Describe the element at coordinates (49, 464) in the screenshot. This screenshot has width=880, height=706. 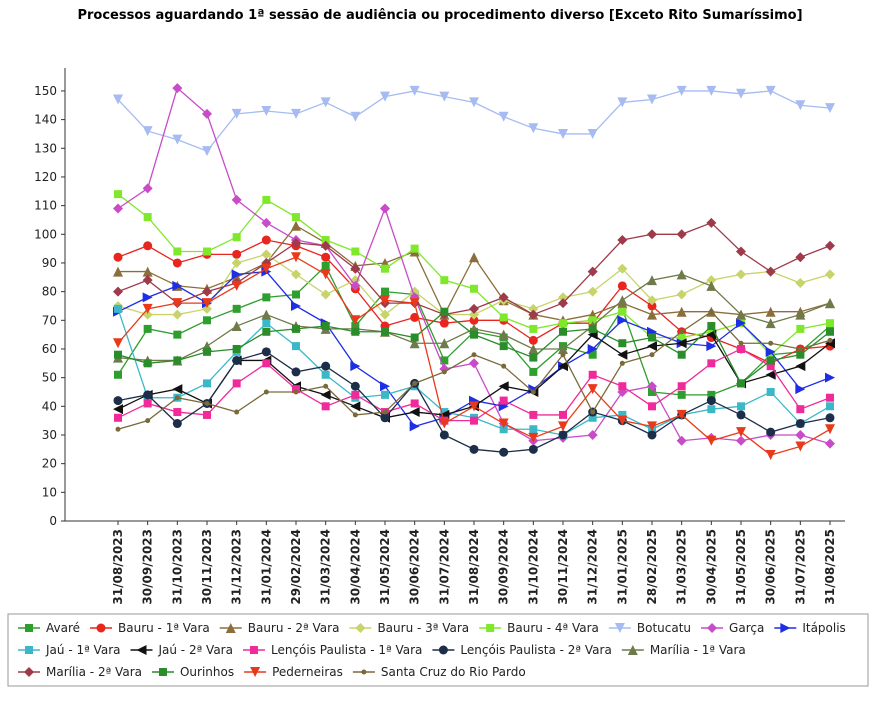
I see `y-tick-label: 20` at that location.